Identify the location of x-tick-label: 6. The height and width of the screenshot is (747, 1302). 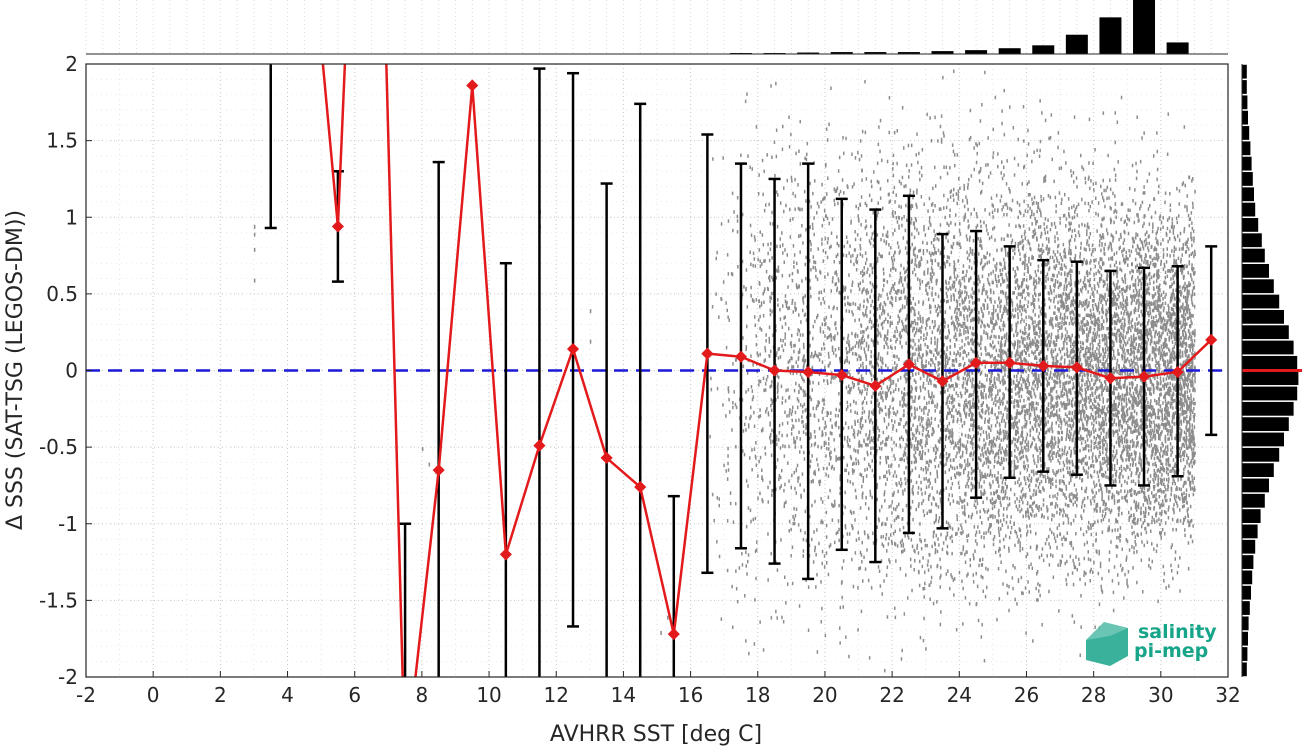
(354, 695).